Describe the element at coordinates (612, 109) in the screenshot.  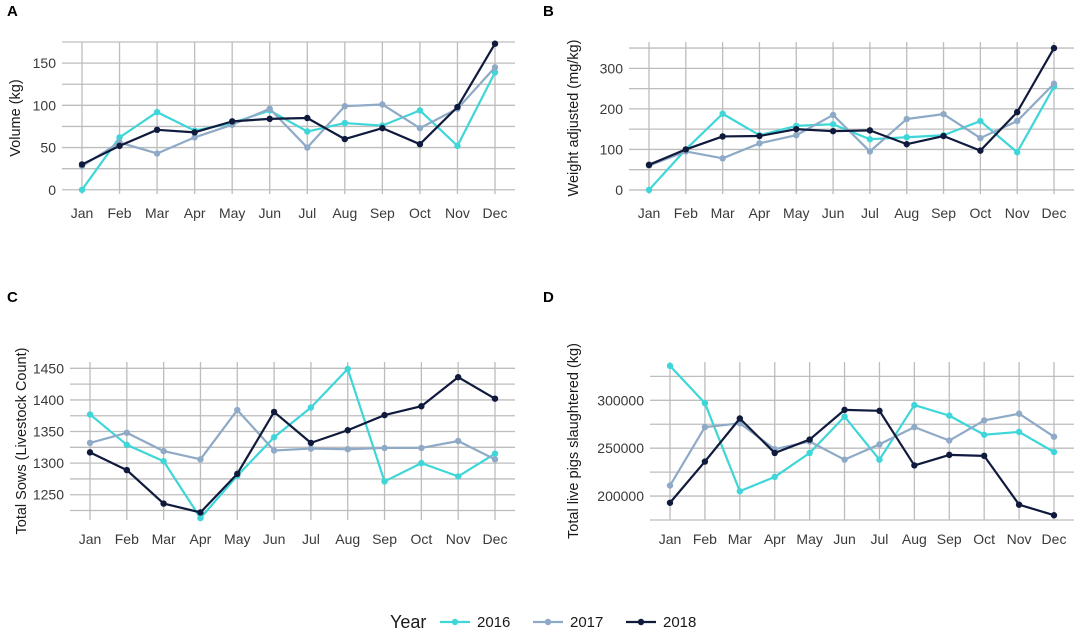
I see `y-tick-label: 200` at that location.